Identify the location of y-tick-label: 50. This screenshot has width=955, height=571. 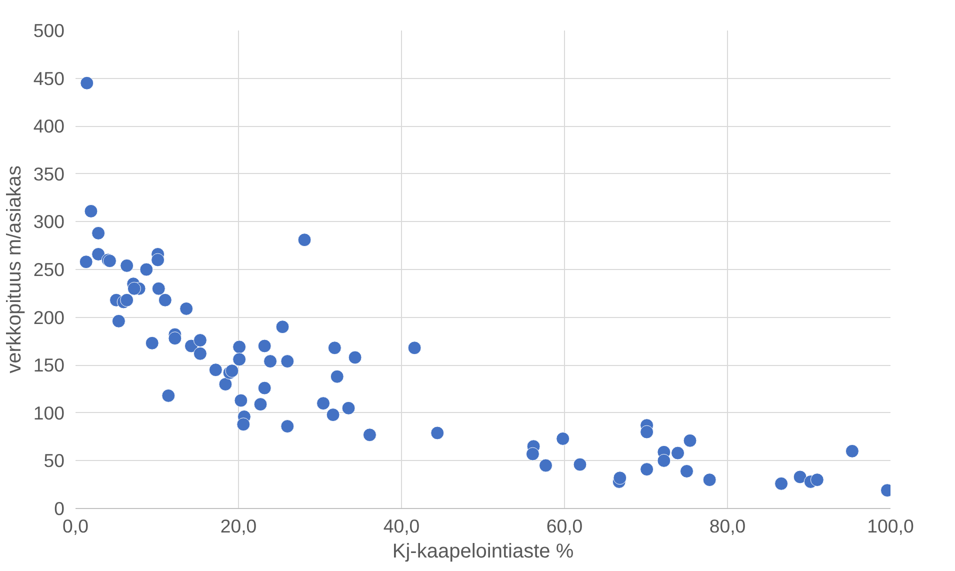
(54, 461).